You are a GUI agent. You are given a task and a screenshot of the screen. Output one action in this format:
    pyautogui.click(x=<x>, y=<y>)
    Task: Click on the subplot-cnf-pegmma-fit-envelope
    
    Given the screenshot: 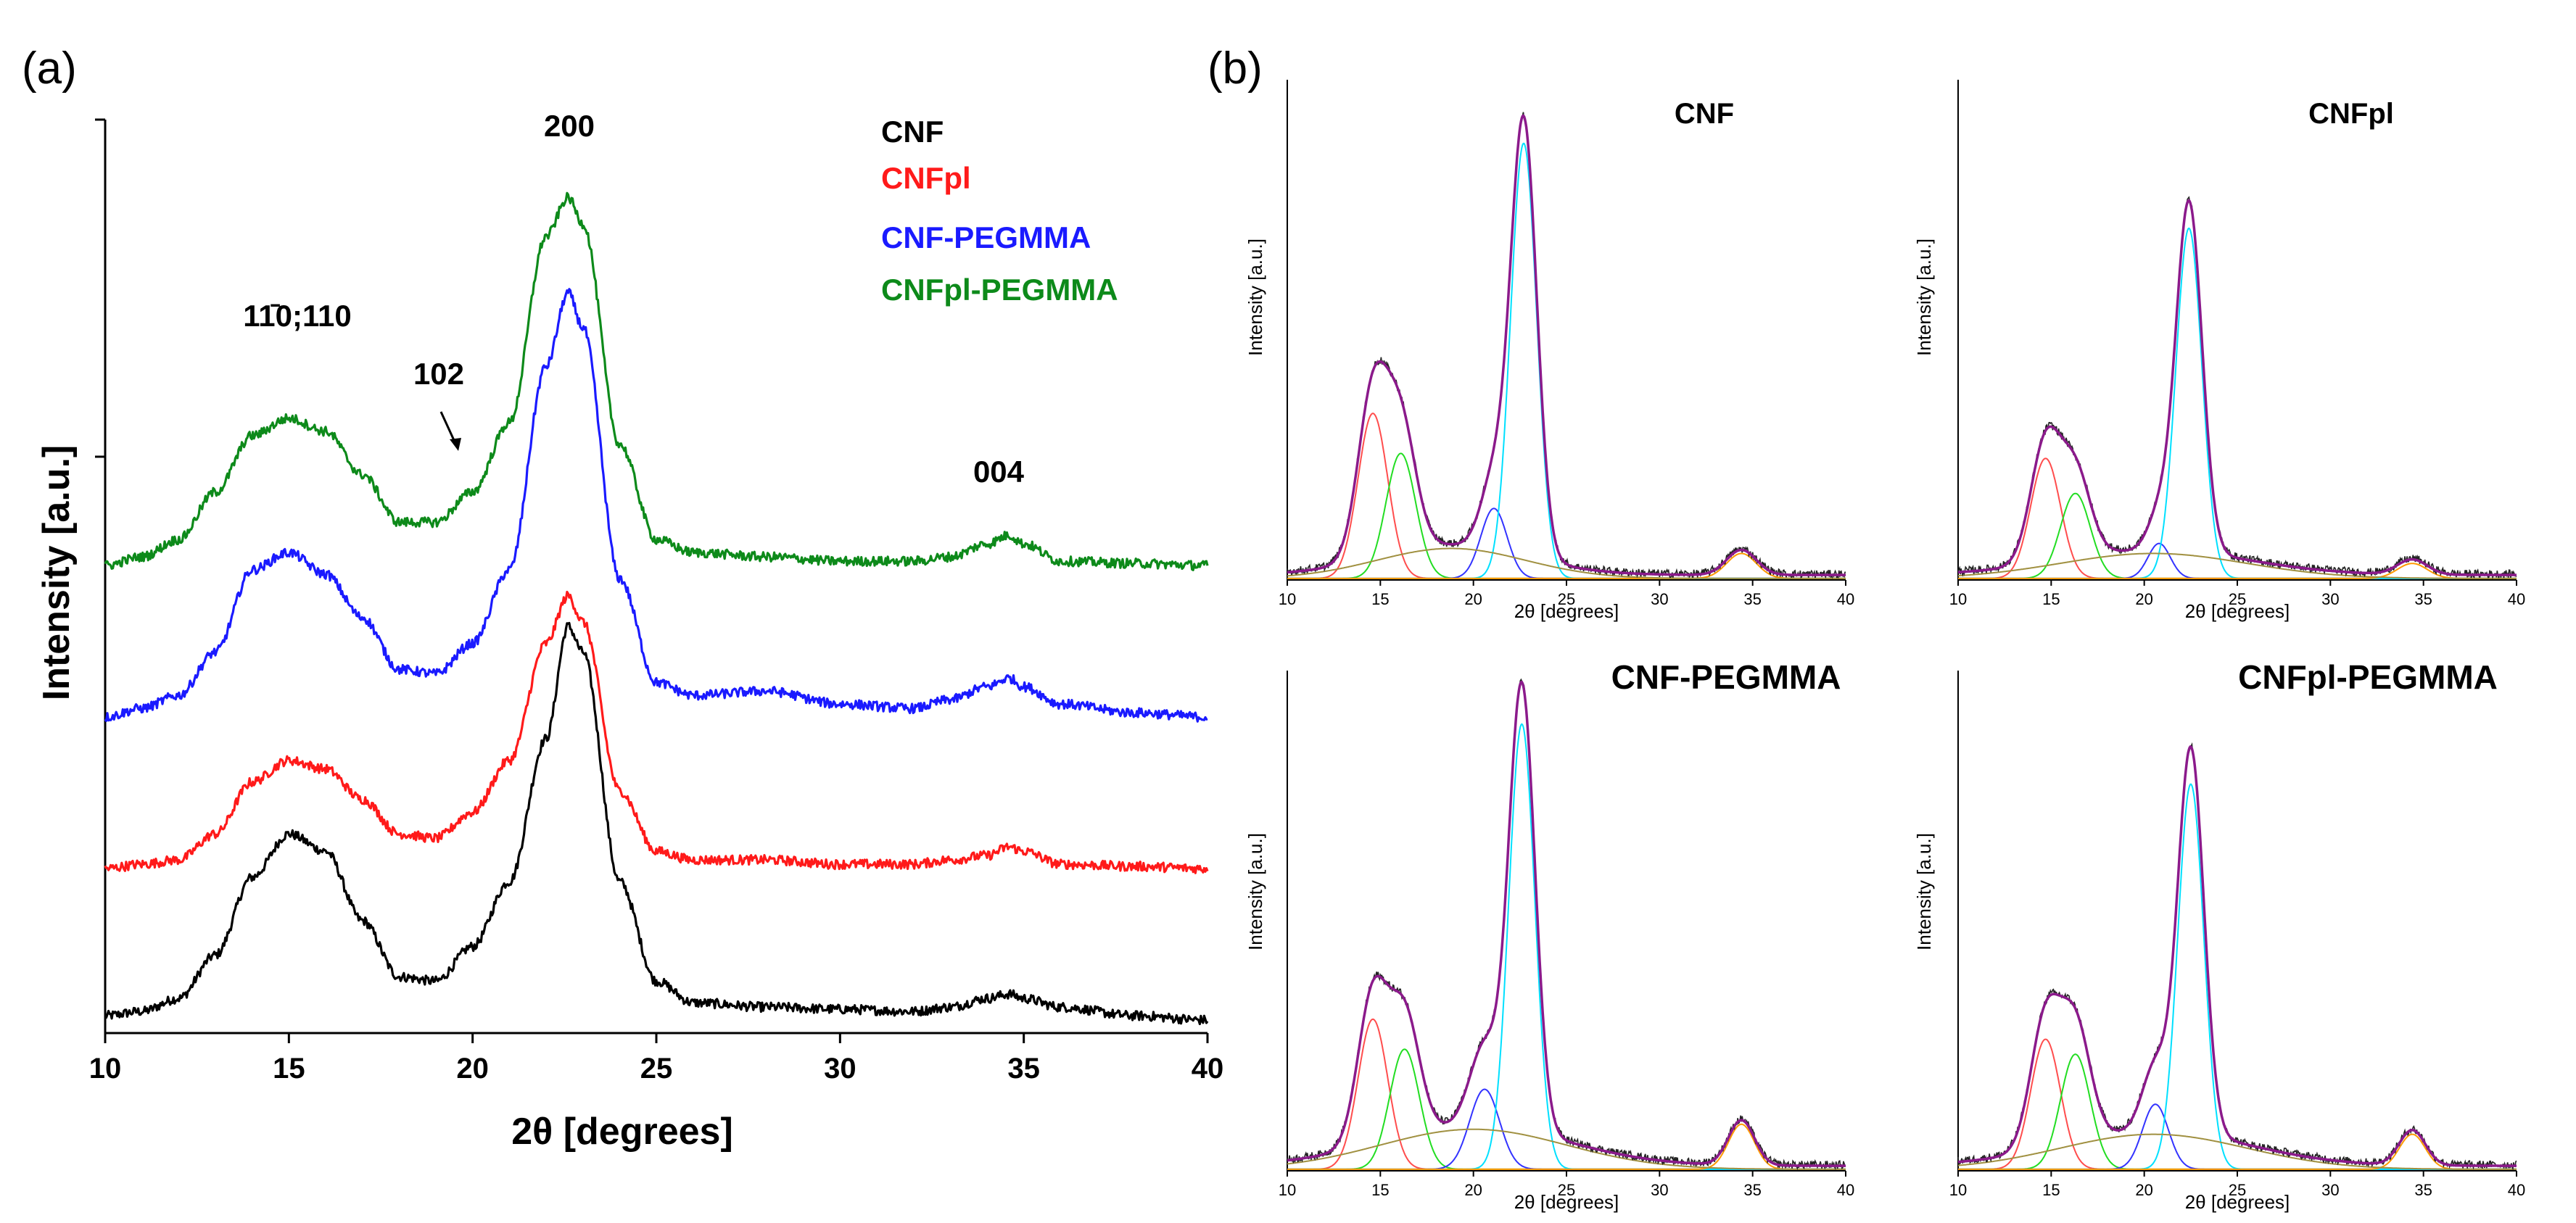 What is the action you would take?
    pyautogui.click(x=1567, y=923)
    